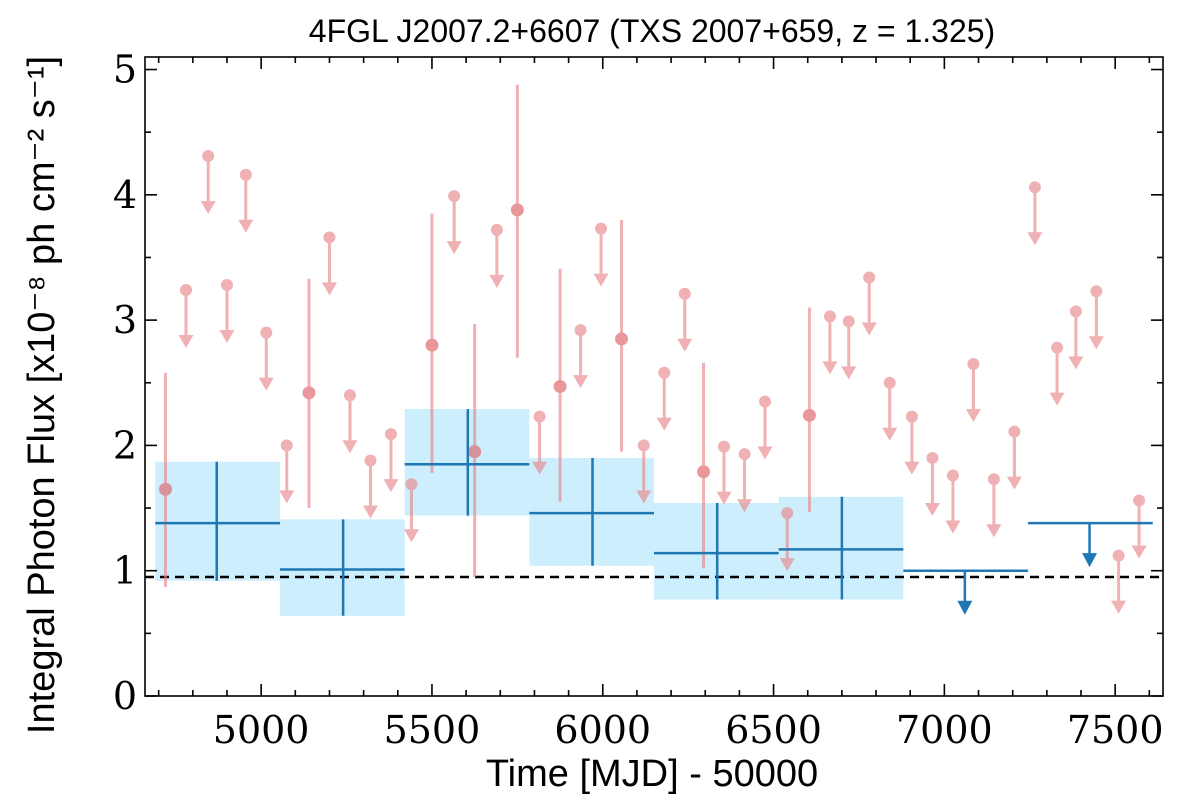  What do you see at coordinates (432, 730) in the screenshot?
I see `x-tick-label: 5500` at bounding box center [432, 730].